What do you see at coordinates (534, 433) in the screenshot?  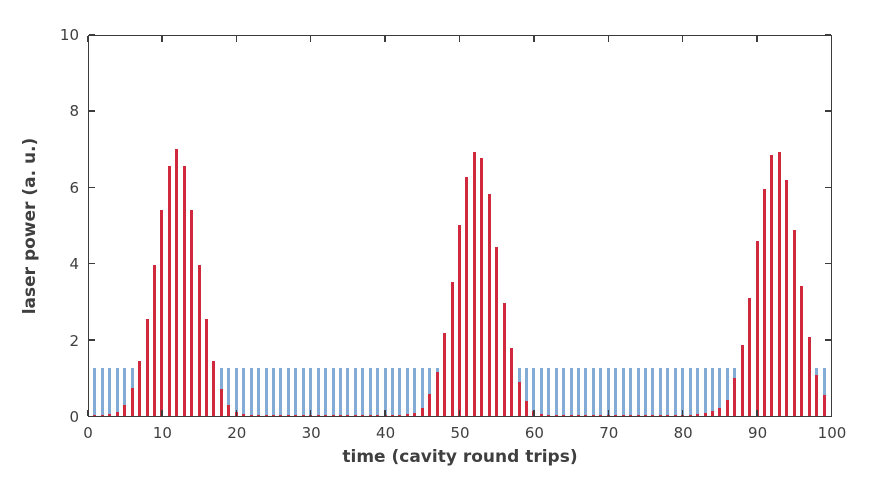 I see `x-tick-label: 60` at bounding box center [534, 433].